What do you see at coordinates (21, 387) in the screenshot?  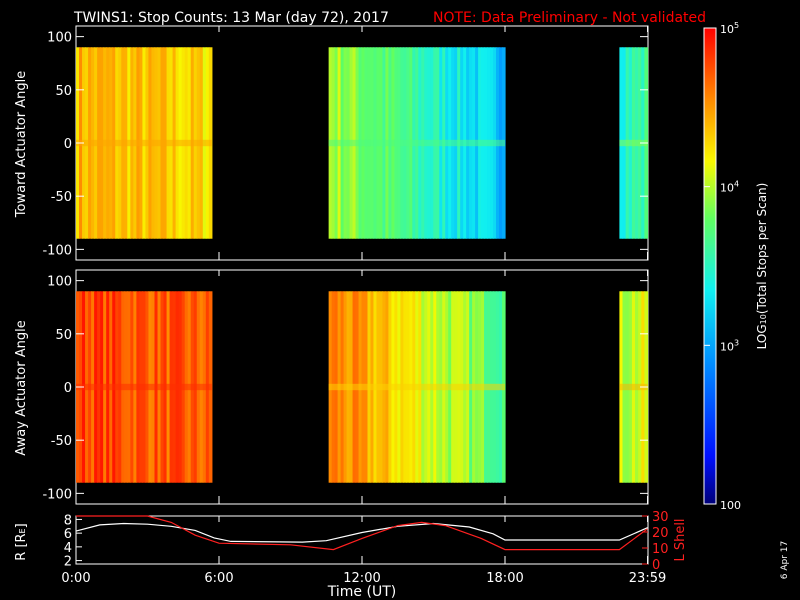 I see `away-angle-label: Away Actuator Angle` at bounding box center [21, 387].